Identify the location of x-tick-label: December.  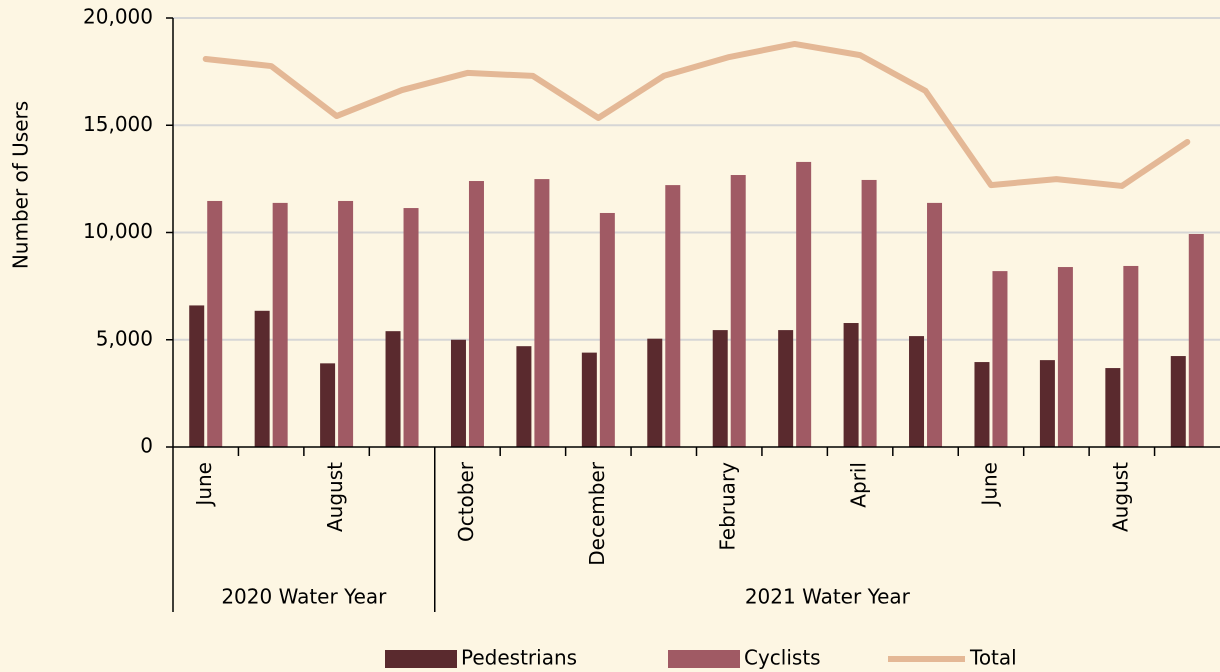
(597, 513).